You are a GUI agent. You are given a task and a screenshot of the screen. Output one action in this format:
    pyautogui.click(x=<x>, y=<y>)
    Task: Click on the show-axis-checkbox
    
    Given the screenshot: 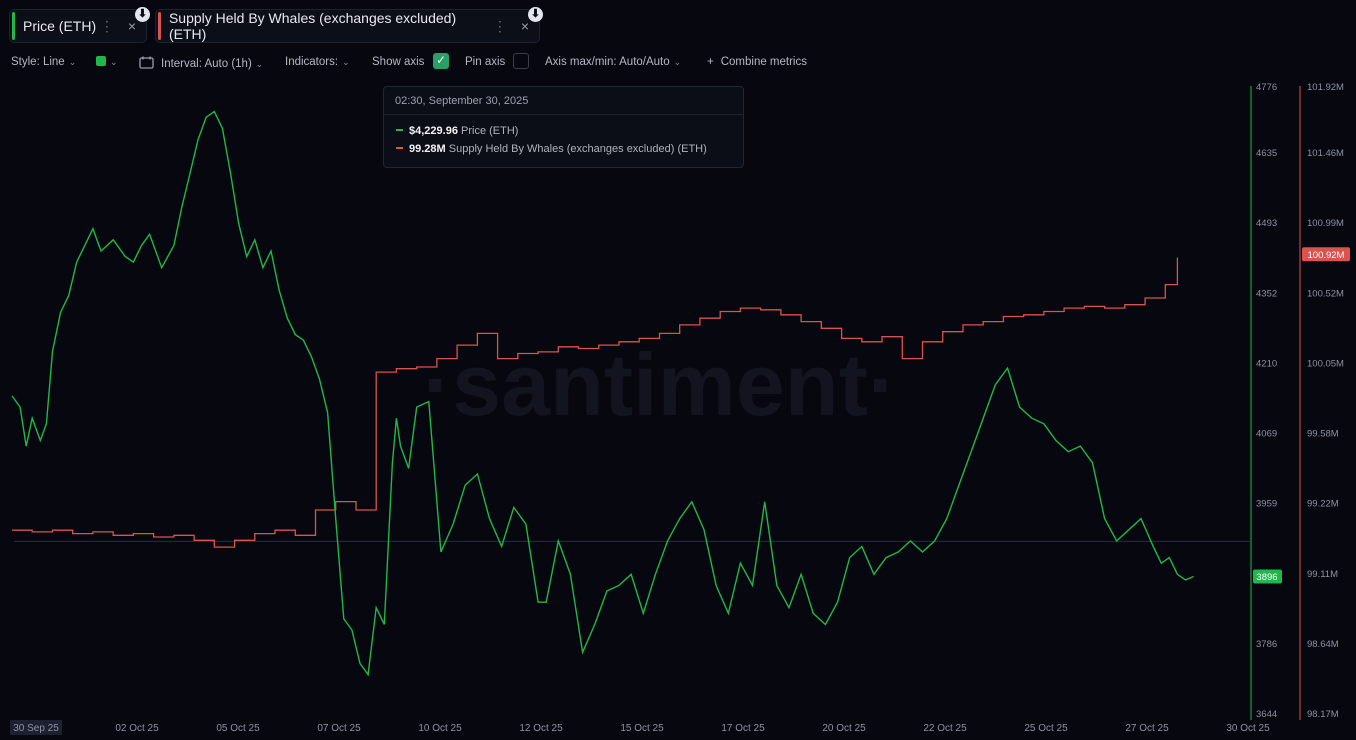 What is the action you would take?
    pyautogui.click(x=441, y=61)
    